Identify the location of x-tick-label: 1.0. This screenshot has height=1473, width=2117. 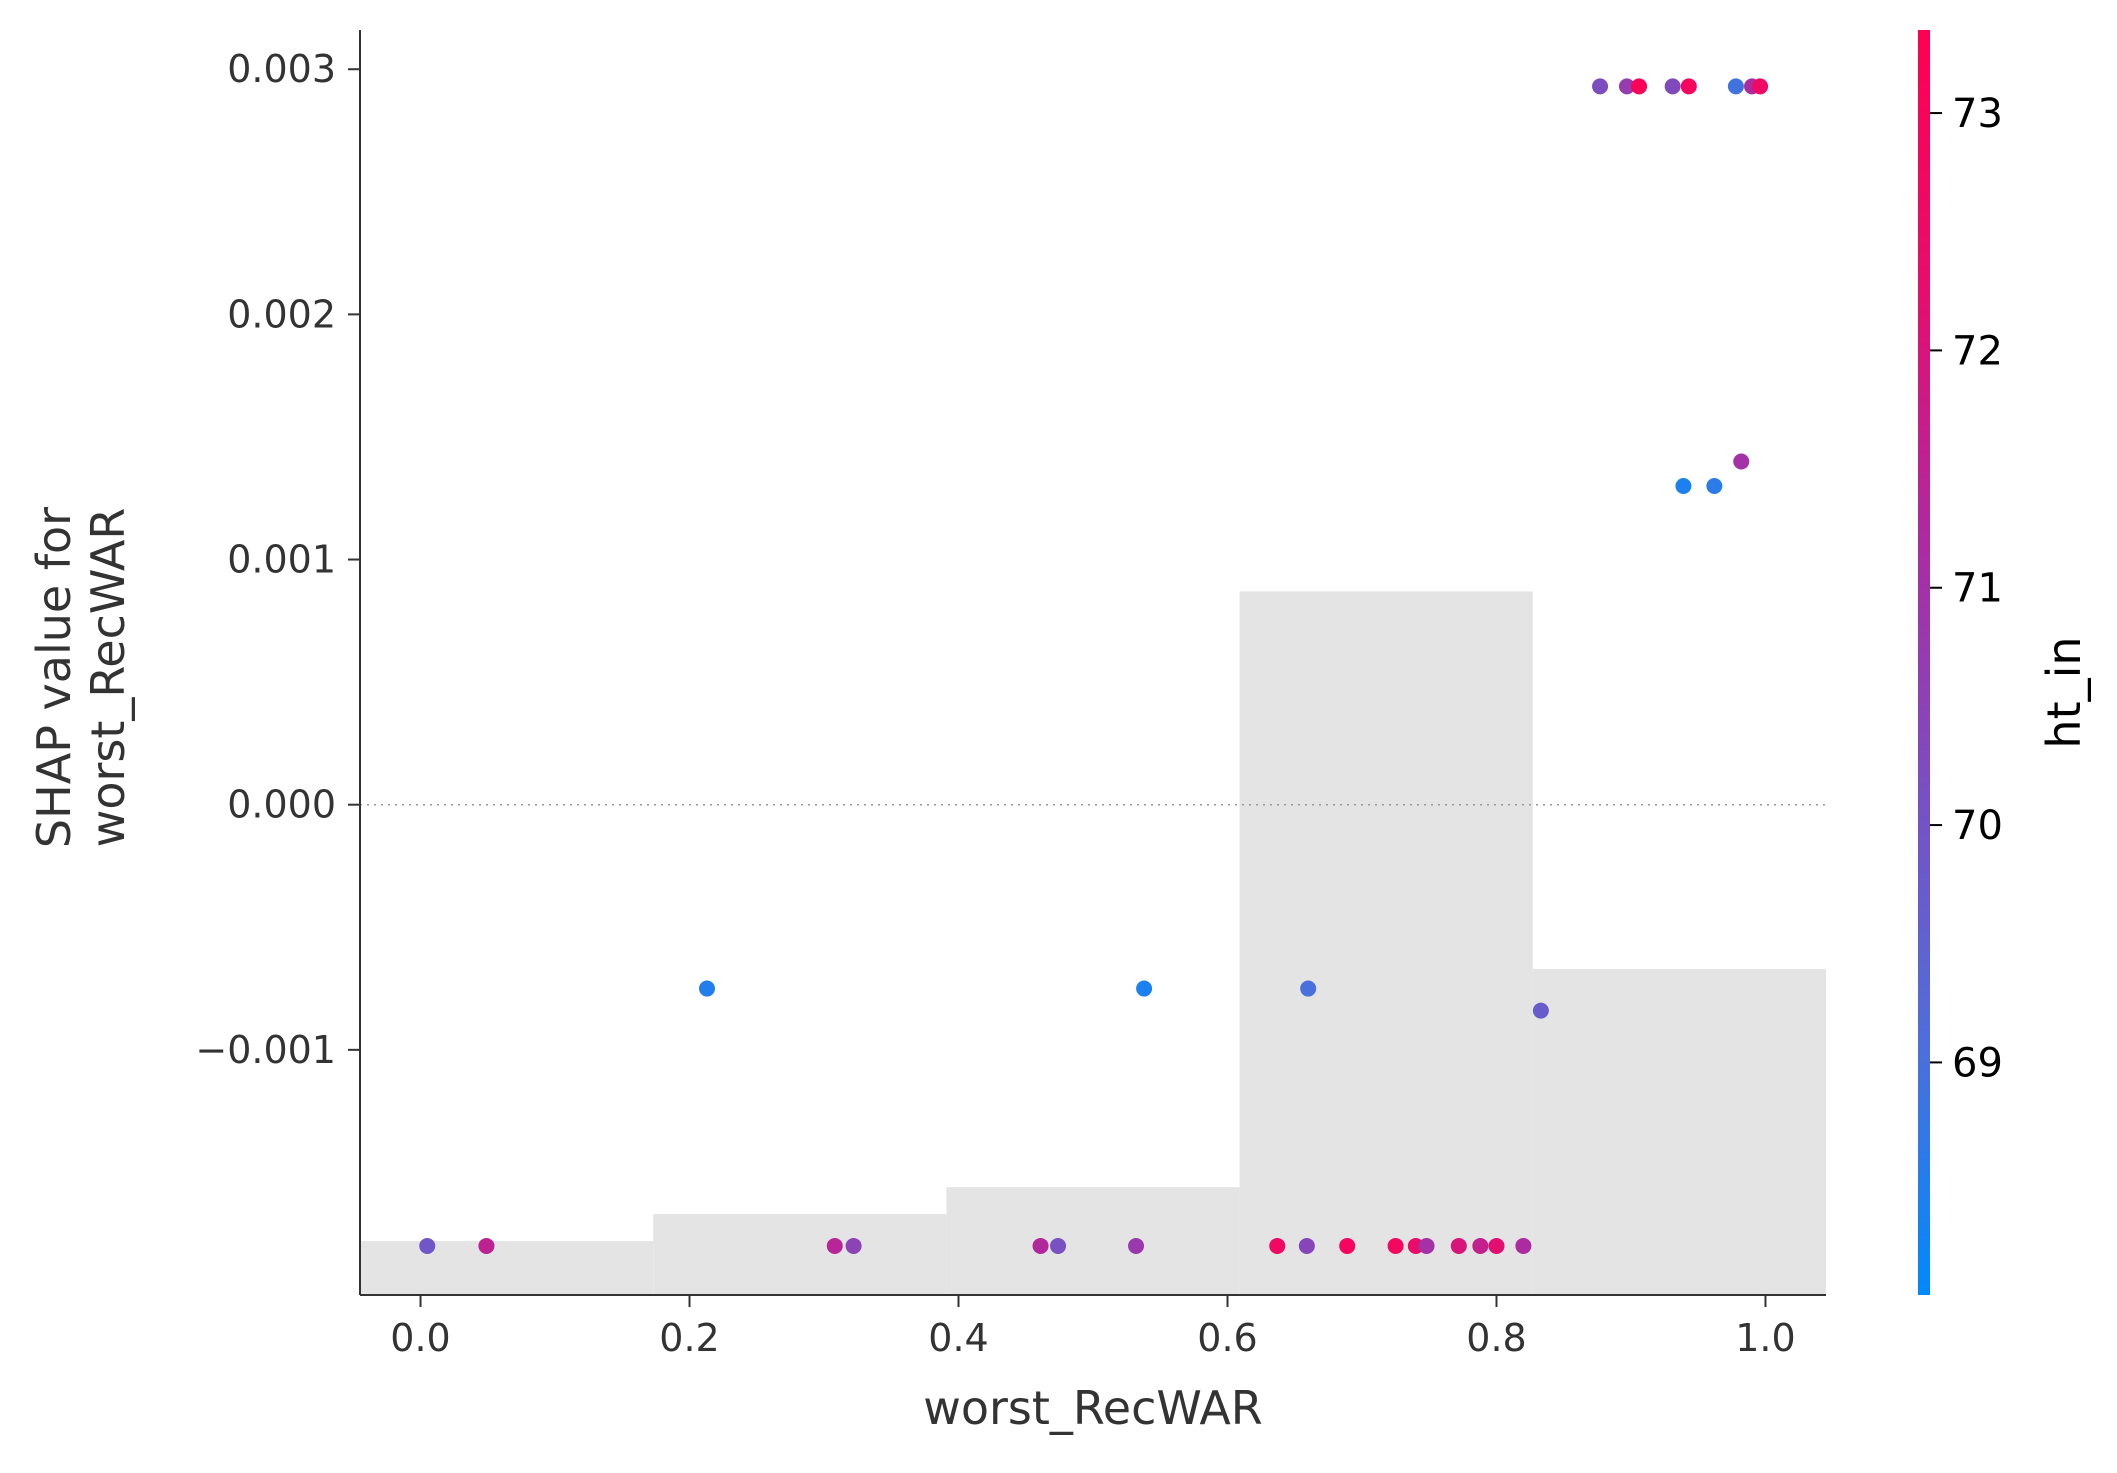
(1765, 1338).